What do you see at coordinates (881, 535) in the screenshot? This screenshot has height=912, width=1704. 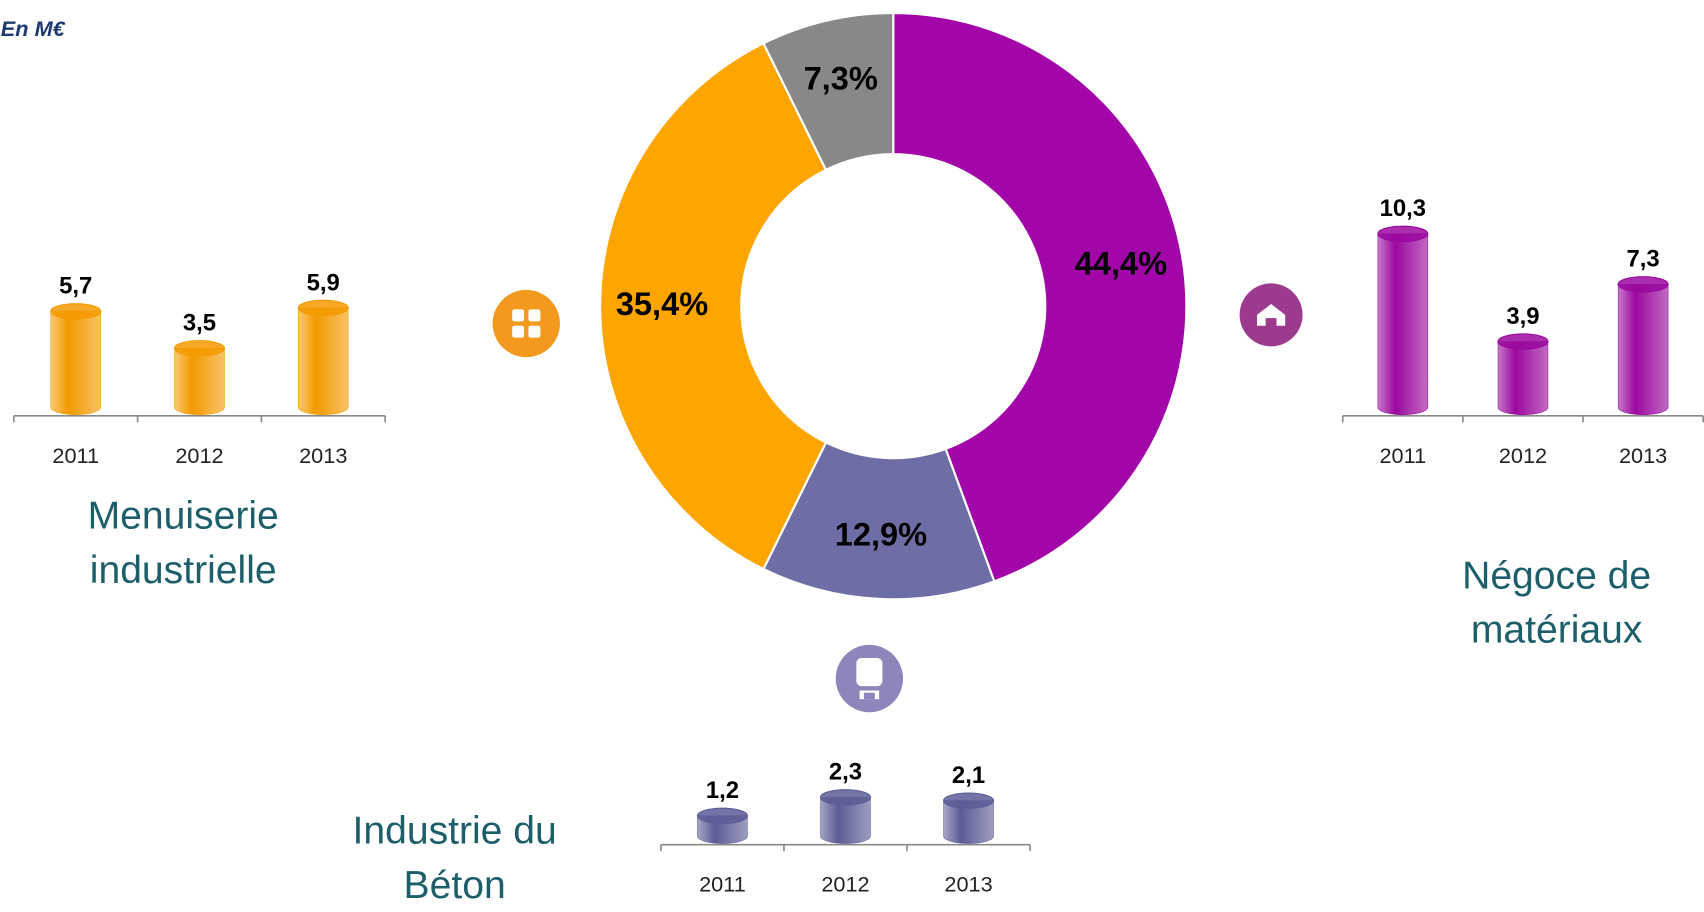 I see `value-label: 12,9%` at bounding box center [881, 535].